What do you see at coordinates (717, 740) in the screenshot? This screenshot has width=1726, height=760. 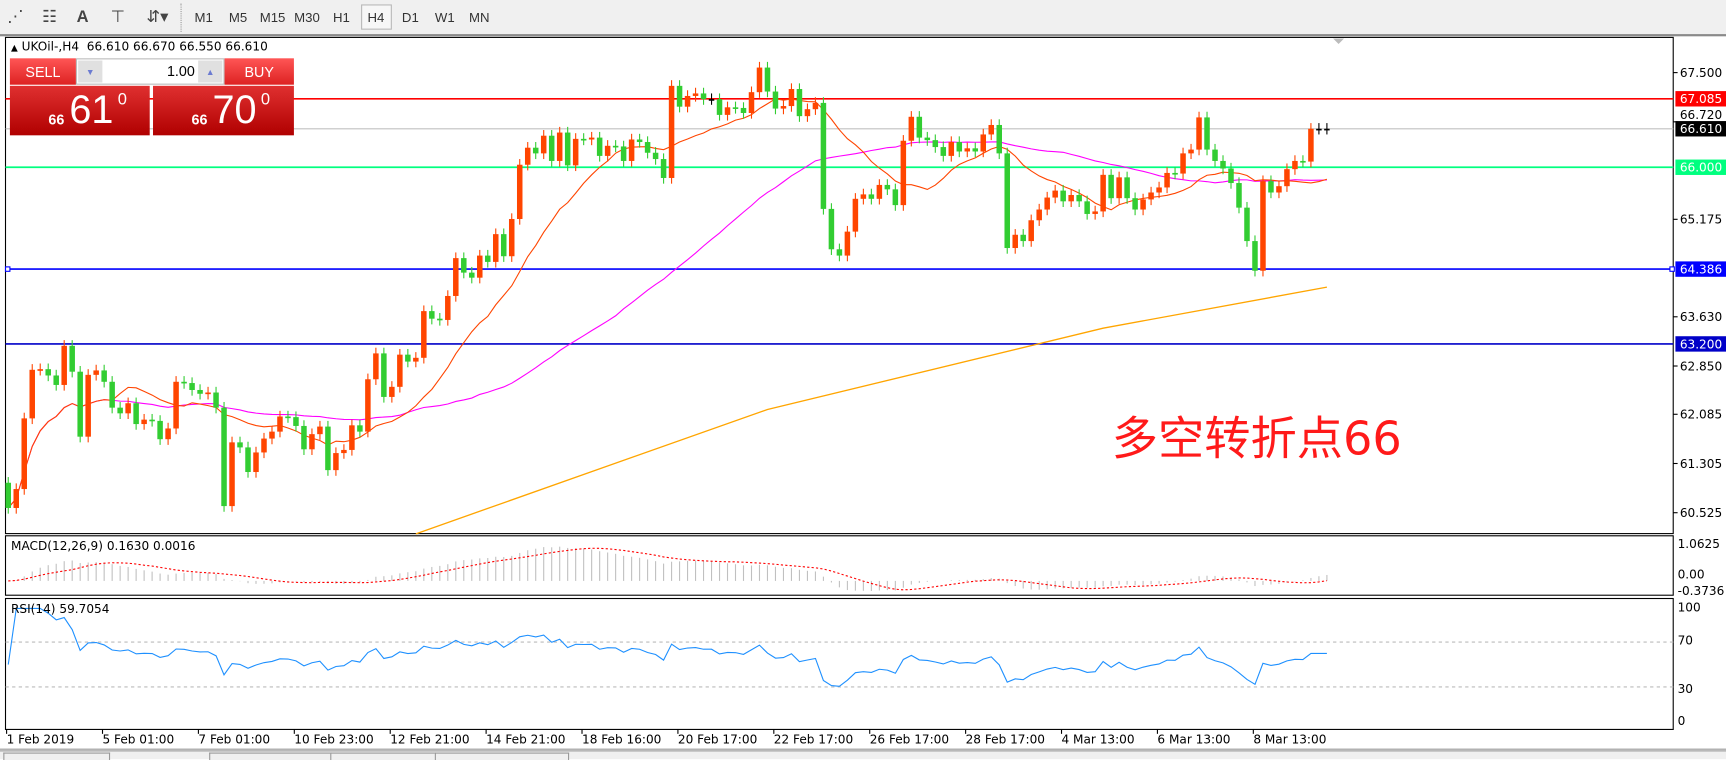 I see `time-axis-label: 20 Feb 17:00` at bounding box center [717, 740].